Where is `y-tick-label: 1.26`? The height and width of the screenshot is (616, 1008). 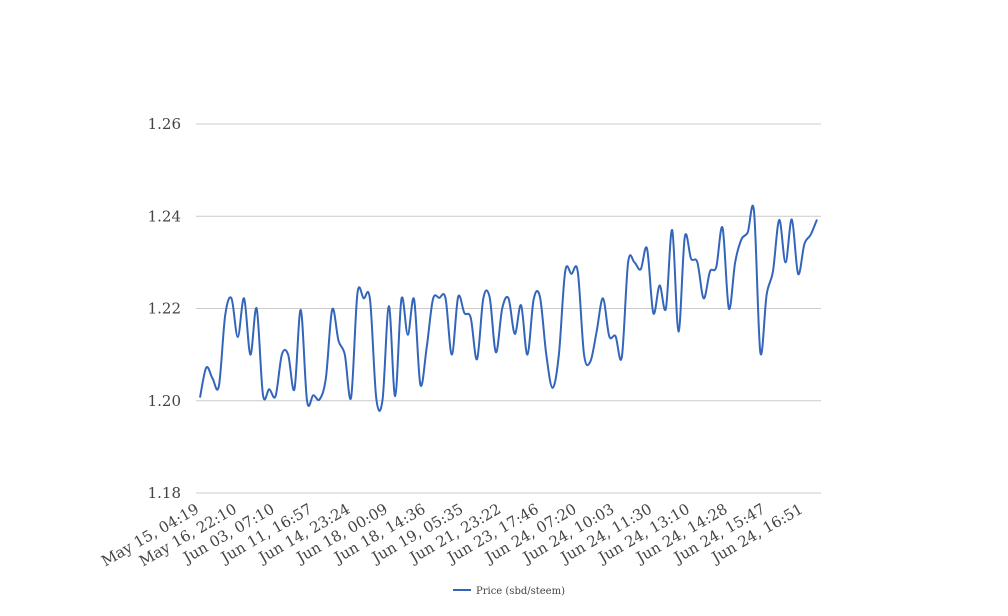 y-tick-label: 1.26 is located at coordinates (164, 124).